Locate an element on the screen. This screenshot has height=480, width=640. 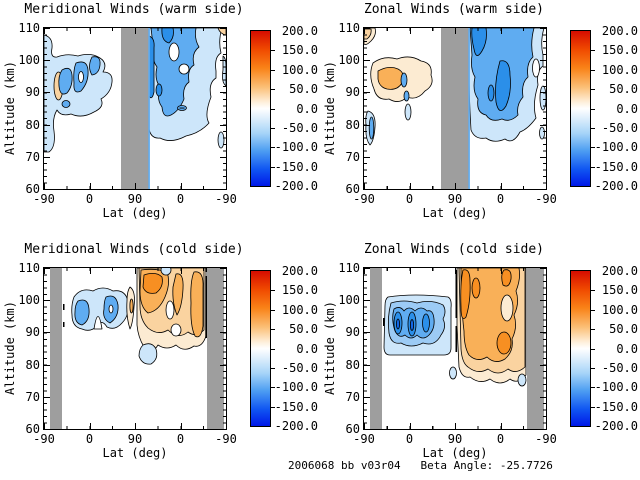
plot-title: Meridional Winds (cold side) is located at coordinates (134, 249).